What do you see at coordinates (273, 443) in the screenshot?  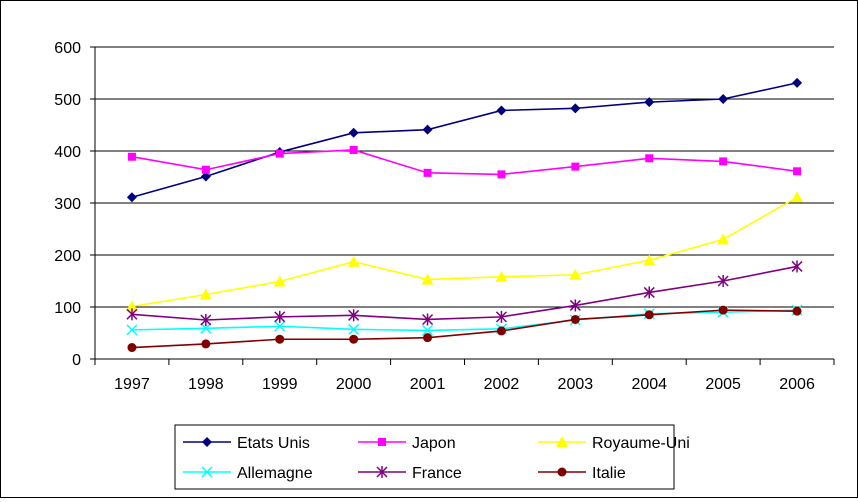 I see `legend-label: Etats Unis` at bounding box center [273, 443].